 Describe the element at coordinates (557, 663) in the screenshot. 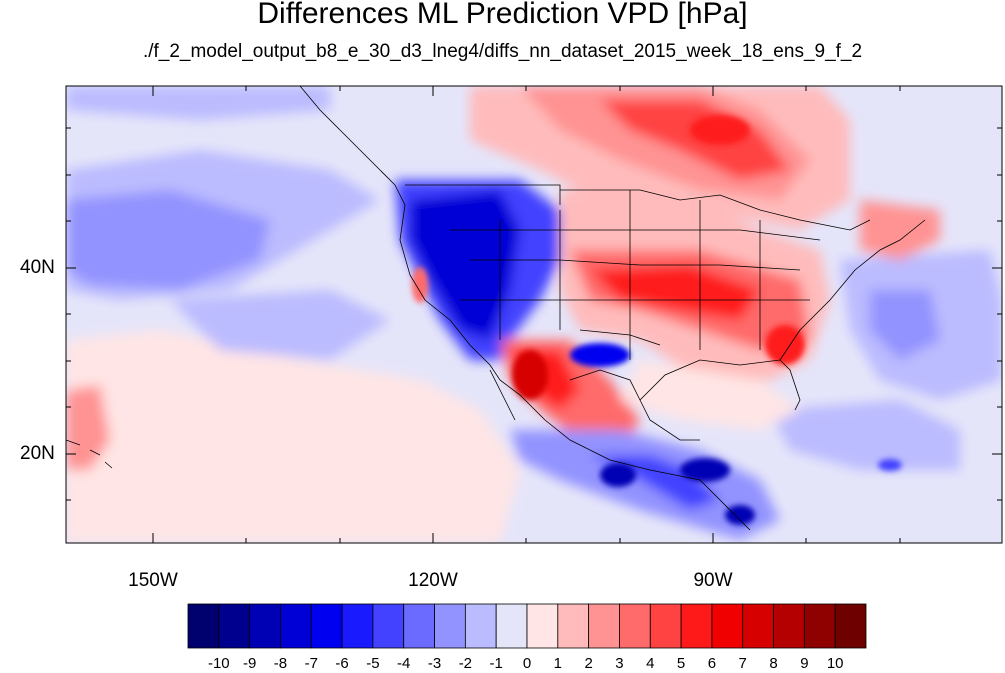

I see `colorbar-tick-label: 1` at that location.